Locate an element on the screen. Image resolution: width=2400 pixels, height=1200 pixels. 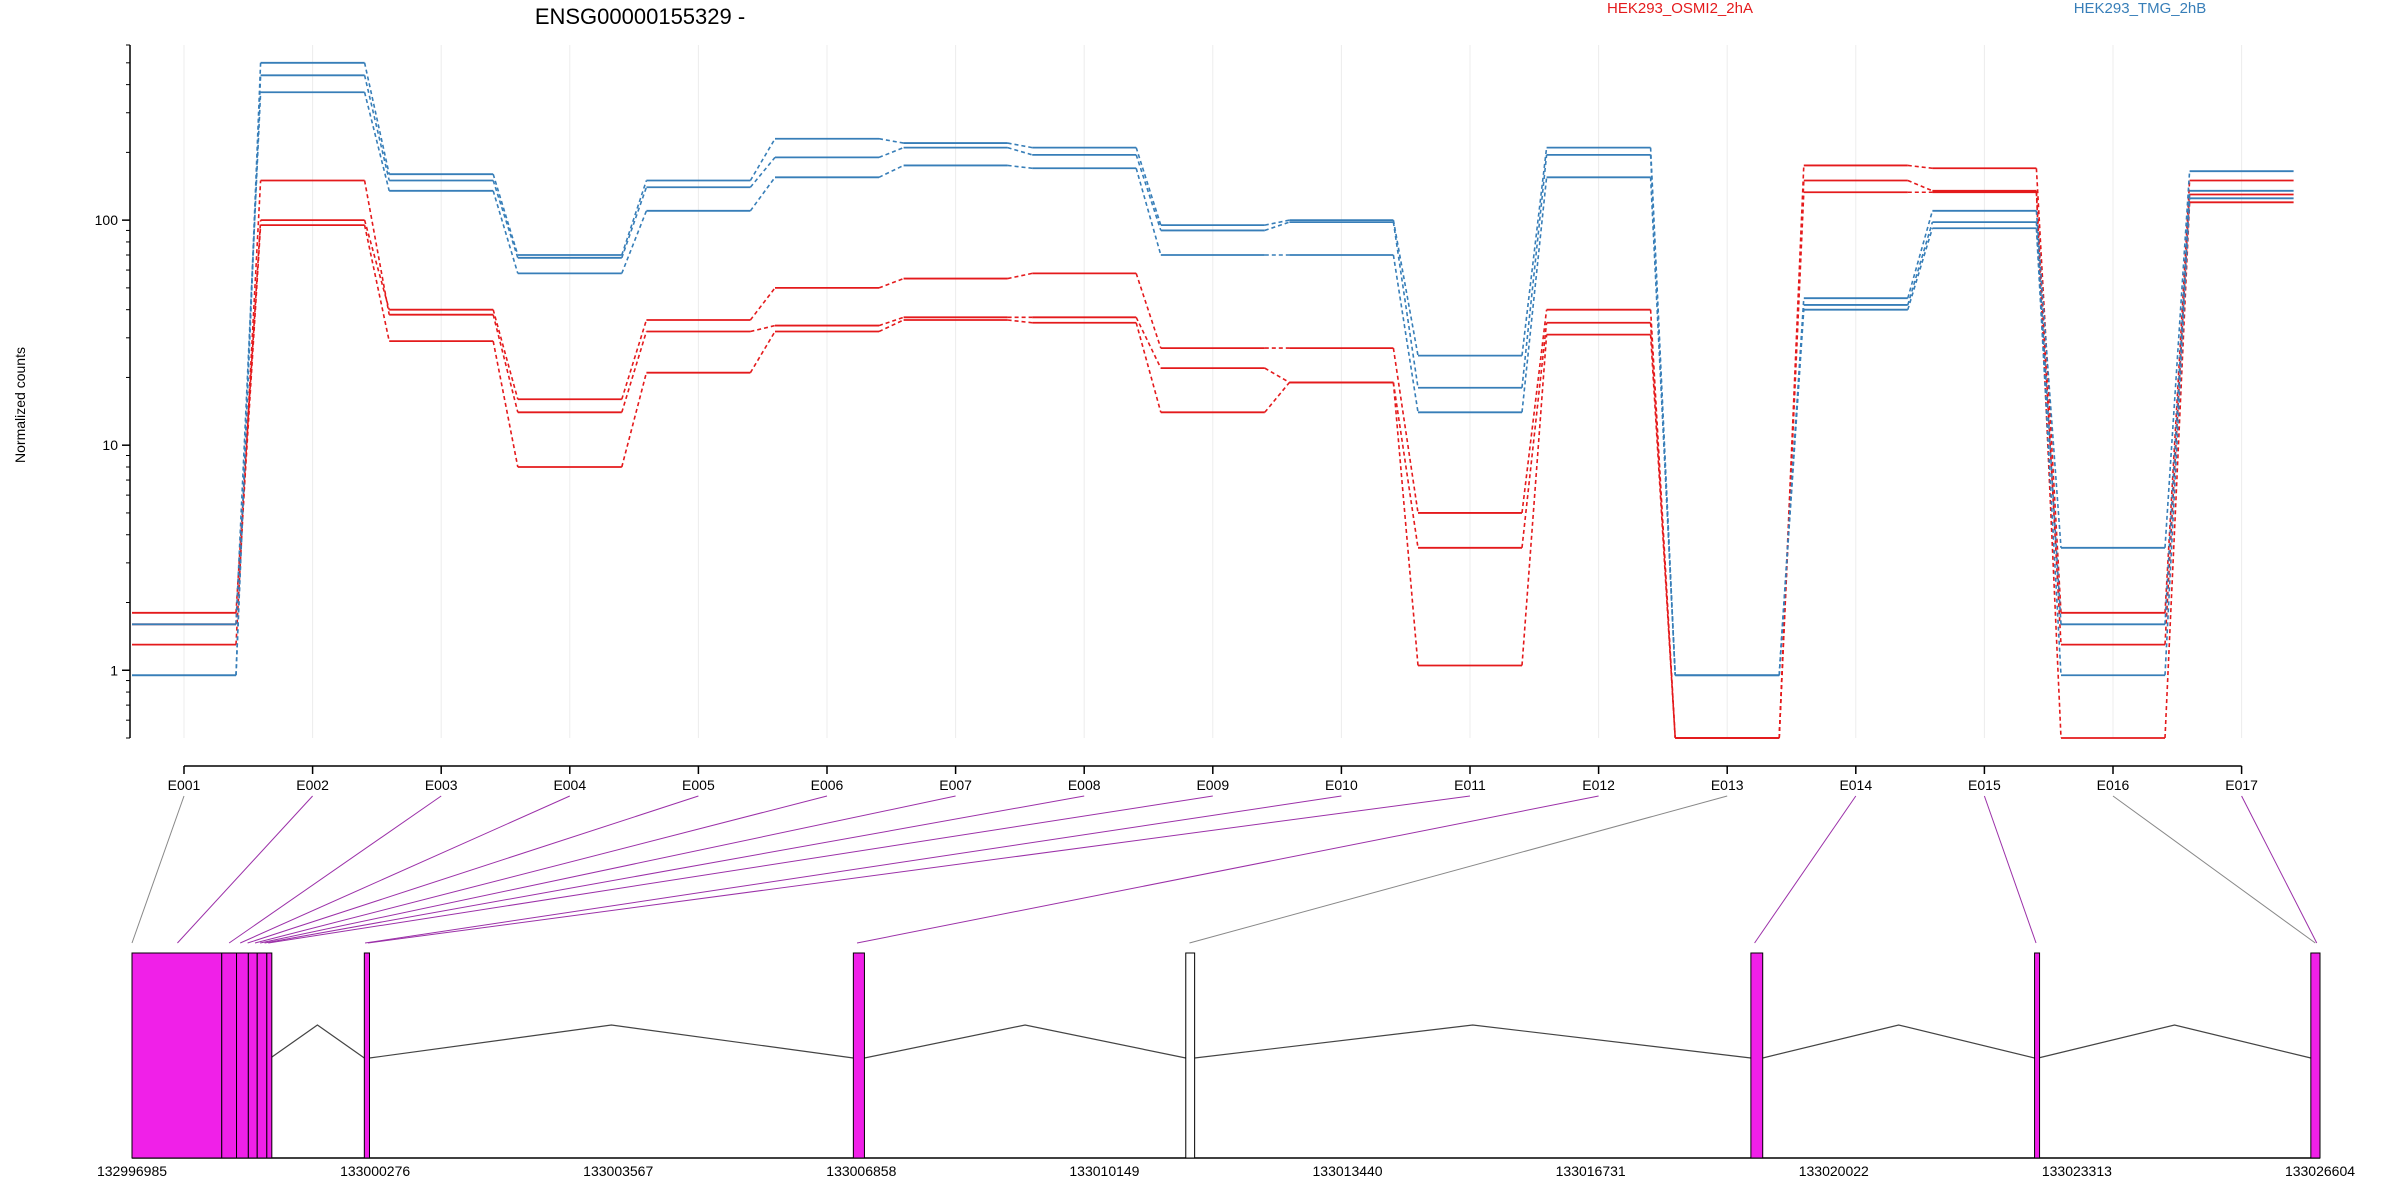
x-tick-label-e017: E017 is located at coordinates (2241, 785).